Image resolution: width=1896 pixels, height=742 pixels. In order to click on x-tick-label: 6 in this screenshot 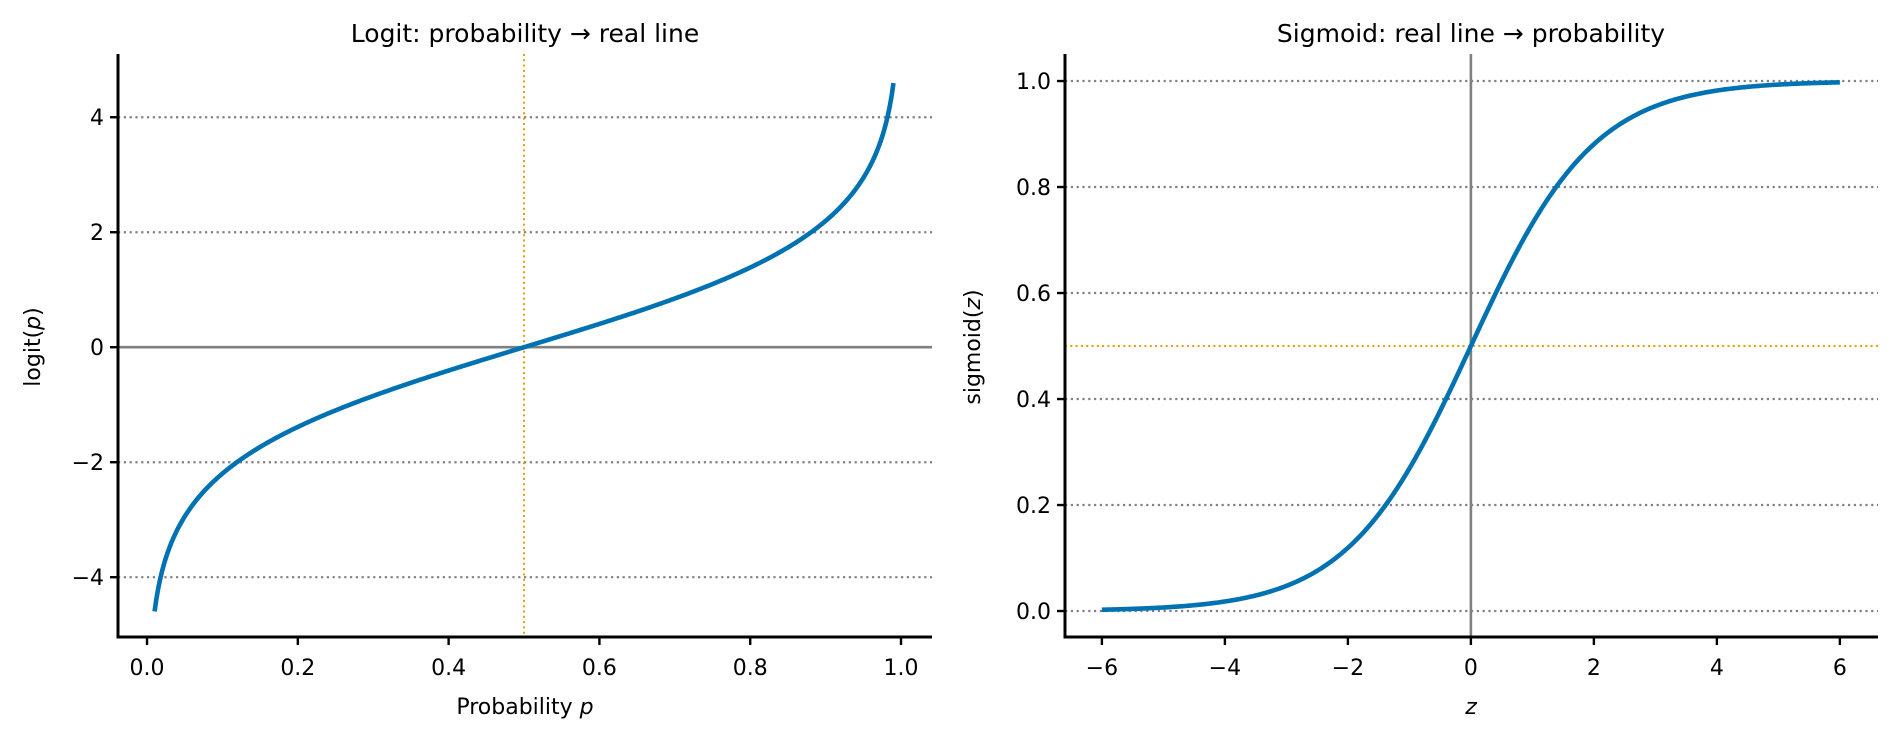, I will do `click(1840, 668)`.